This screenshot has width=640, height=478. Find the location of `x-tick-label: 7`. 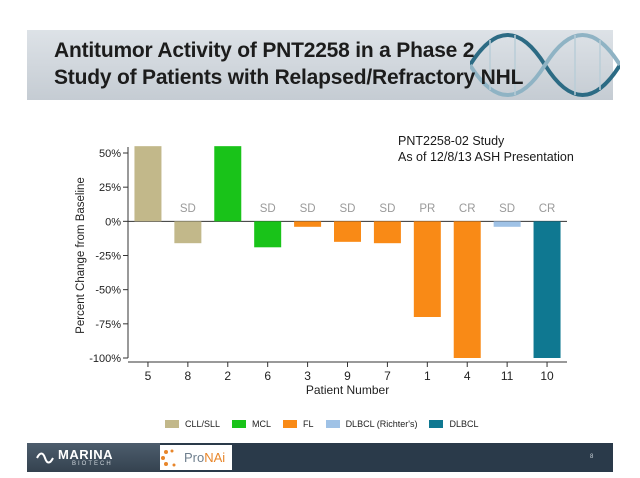

x-tick-label: 7 is located at coordinates (387, 376).